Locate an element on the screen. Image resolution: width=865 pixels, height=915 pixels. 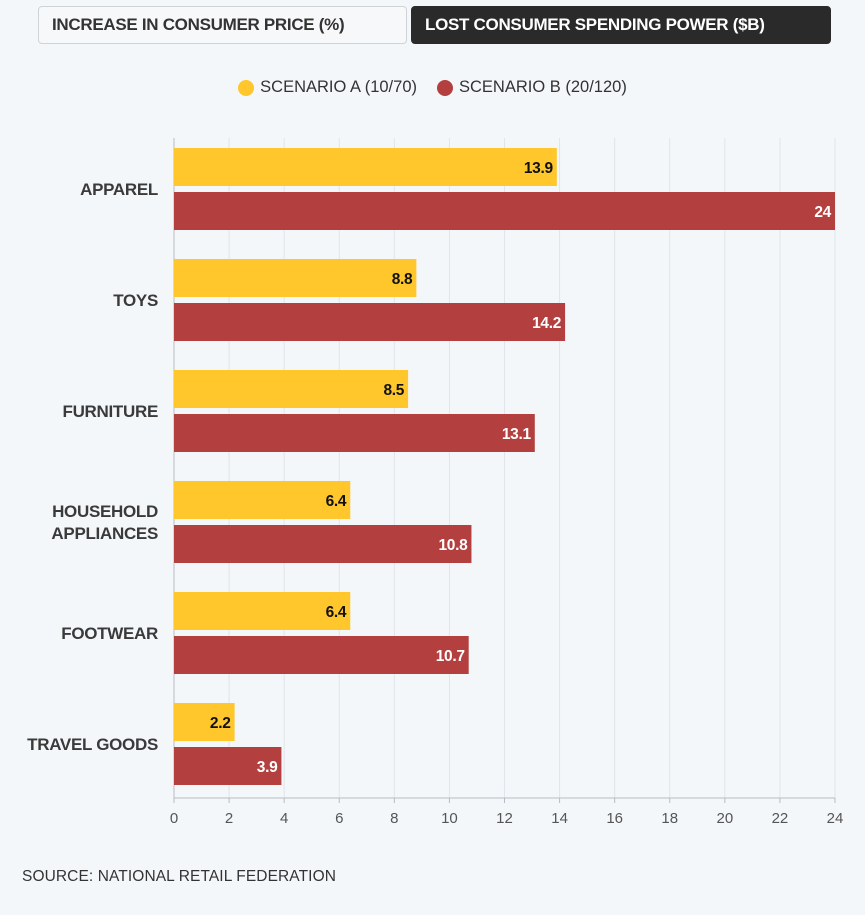
bar-furniture-scenario-b is located at coordinates (354, 433).